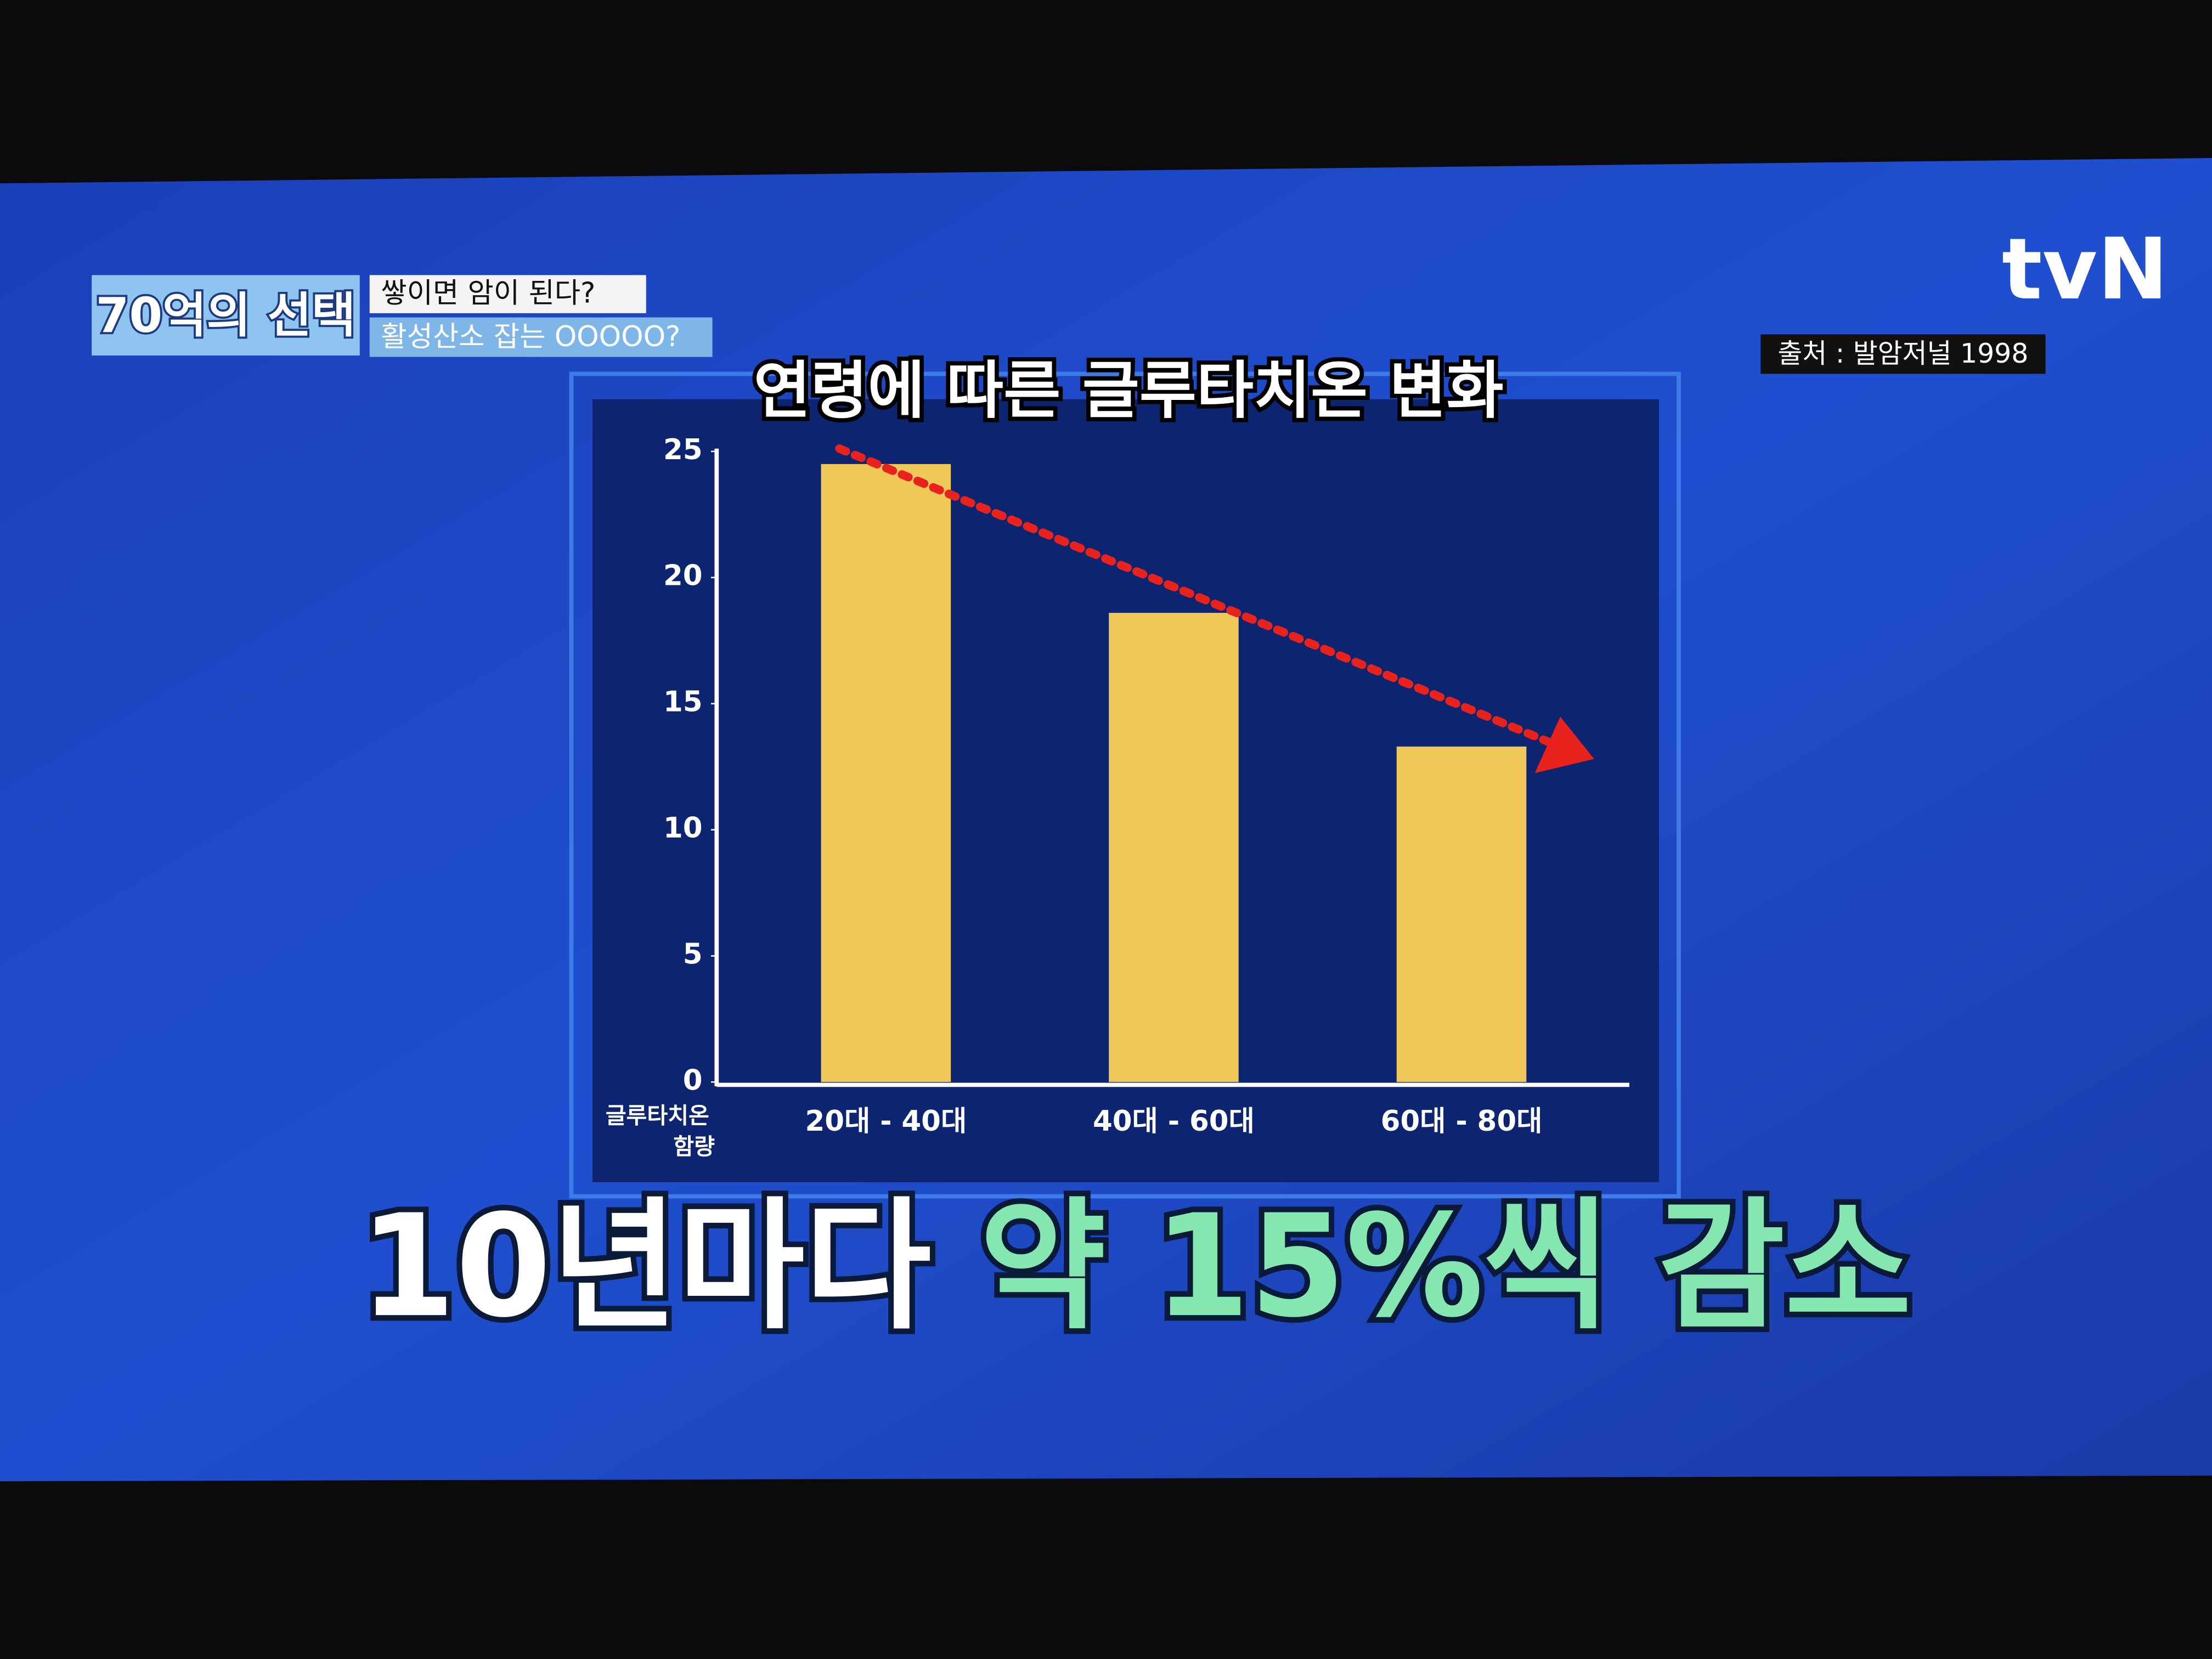 The image size is (2212, 1659). Describe the element at coordinates (1564, 745) in the screenshot. I see `trend-arrowhead` at that location.